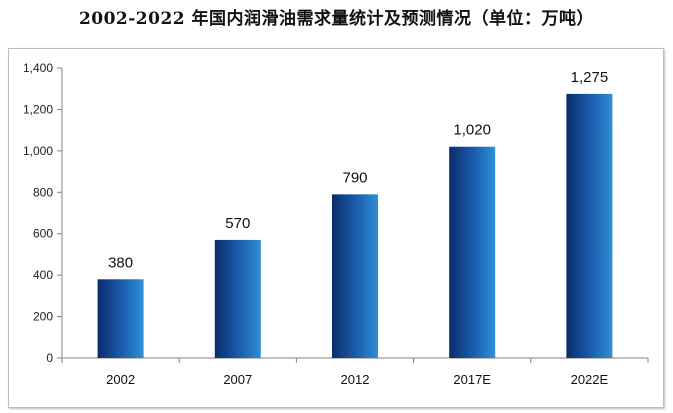  What do you see at coordinates (38, 151) in the screenshot?
I see `y-tick-label: 1,000` at bounding box center [38, 151].